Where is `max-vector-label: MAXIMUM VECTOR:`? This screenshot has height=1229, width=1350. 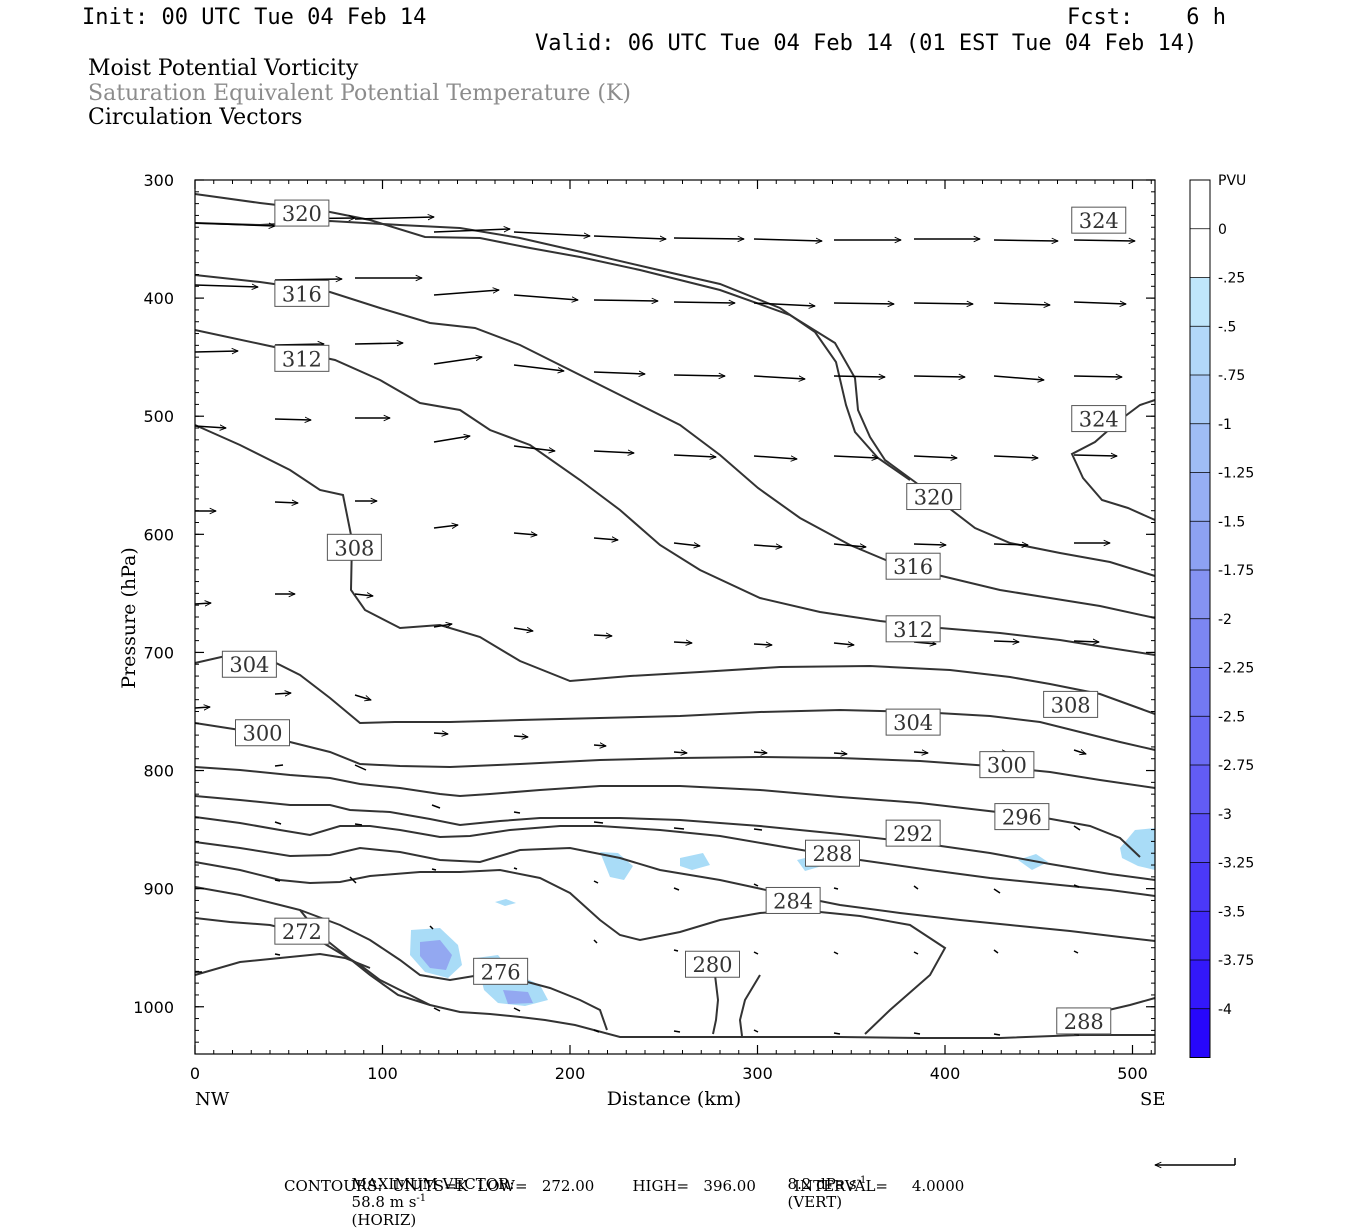 max-vector-label: MAXIMUM VECTOR: is located at coordinates (433, 1184).